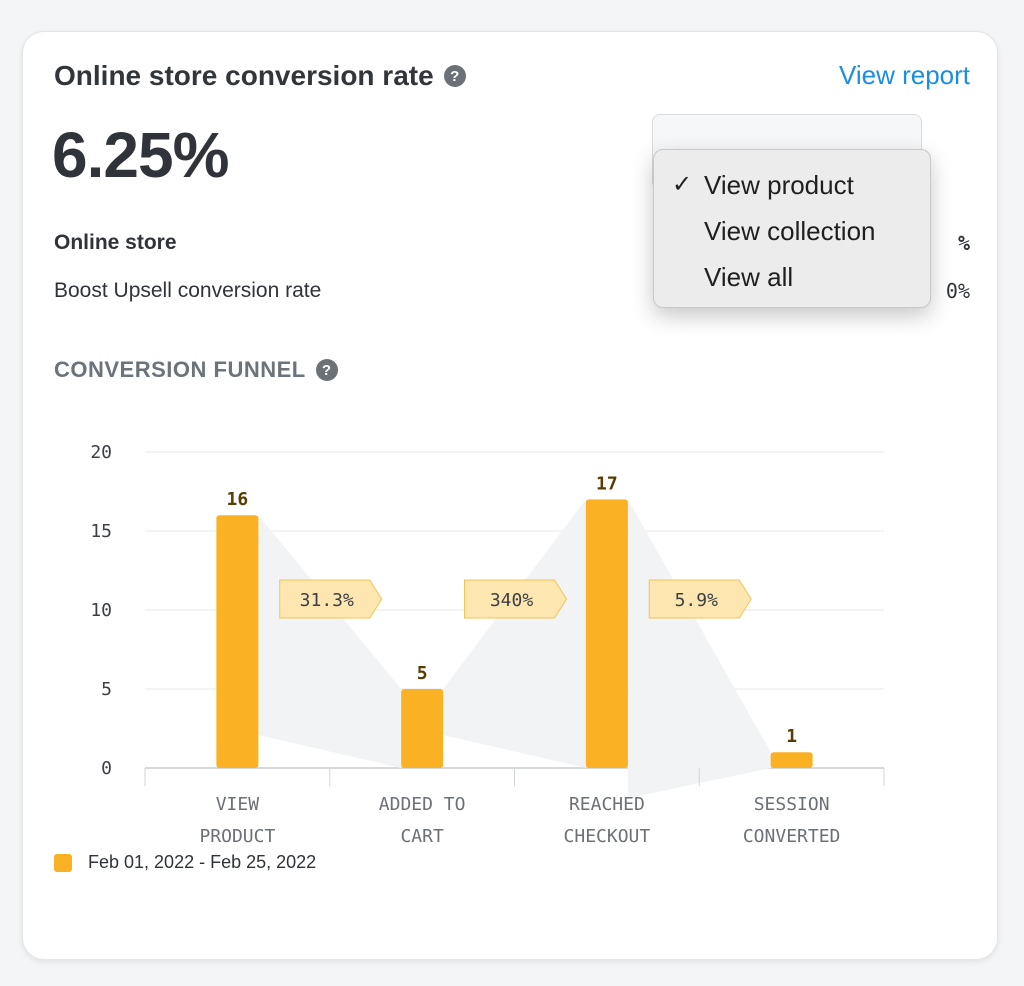 Image resolution: width=1024 pixels, height=986 pixels. Describe the element at coordinates (106, 768) in the screenshot. I see `y-tick-label: 0` at that location.